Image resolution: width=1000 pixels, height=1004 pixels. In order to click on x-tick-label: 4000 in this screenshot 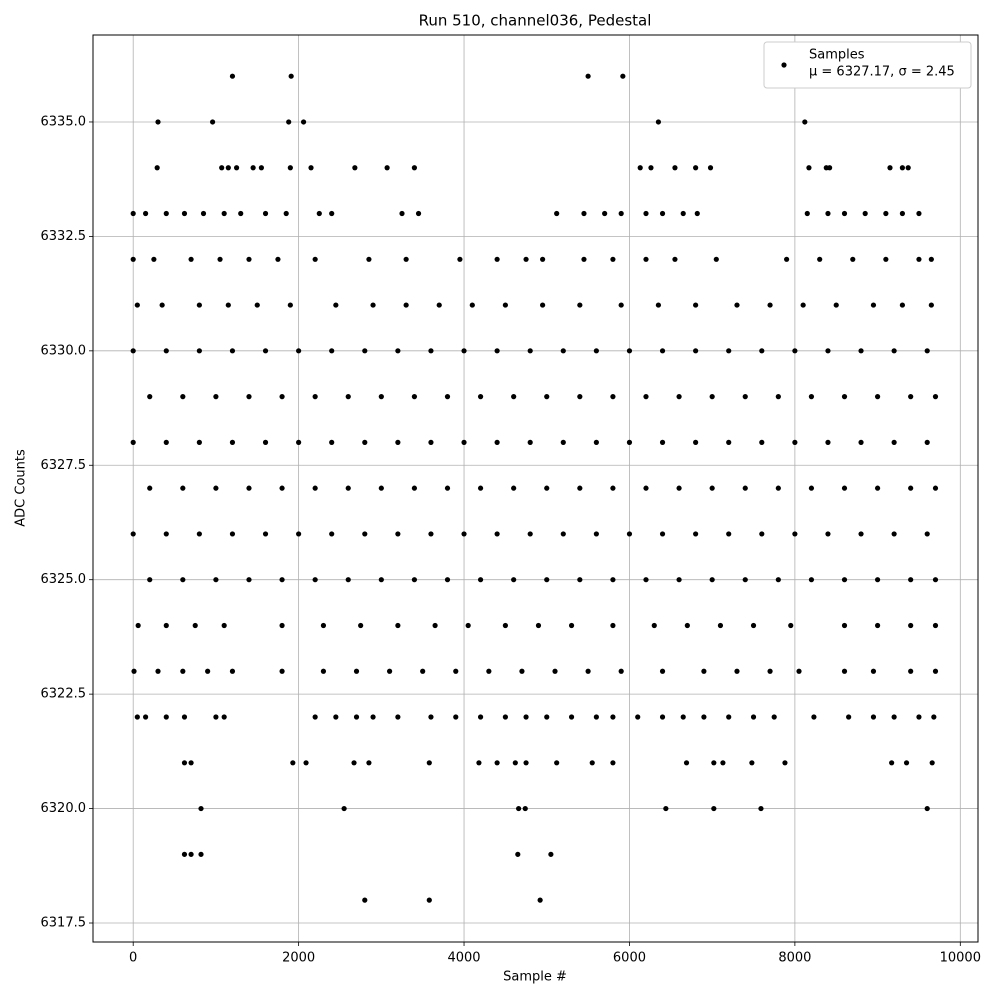, I will do `click(463, 958)`.